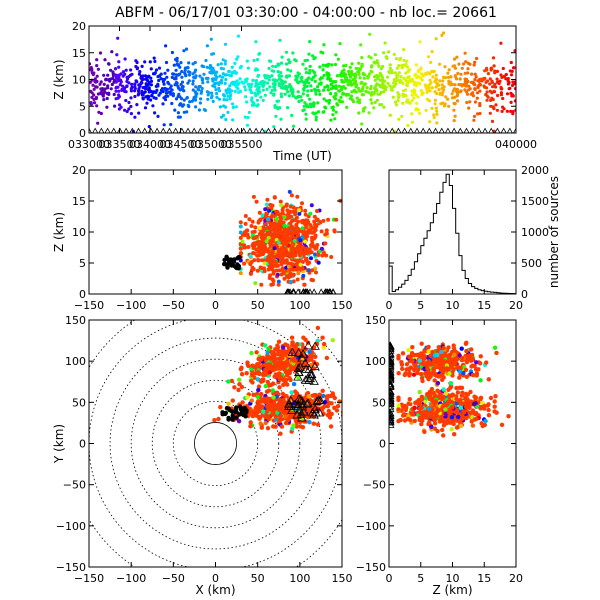 The width and height of the screenshot is (600, 600). Describe the element at coordinates (375, 361) in the screenshot. I see `height_y-ytick-label: 100` at that location.